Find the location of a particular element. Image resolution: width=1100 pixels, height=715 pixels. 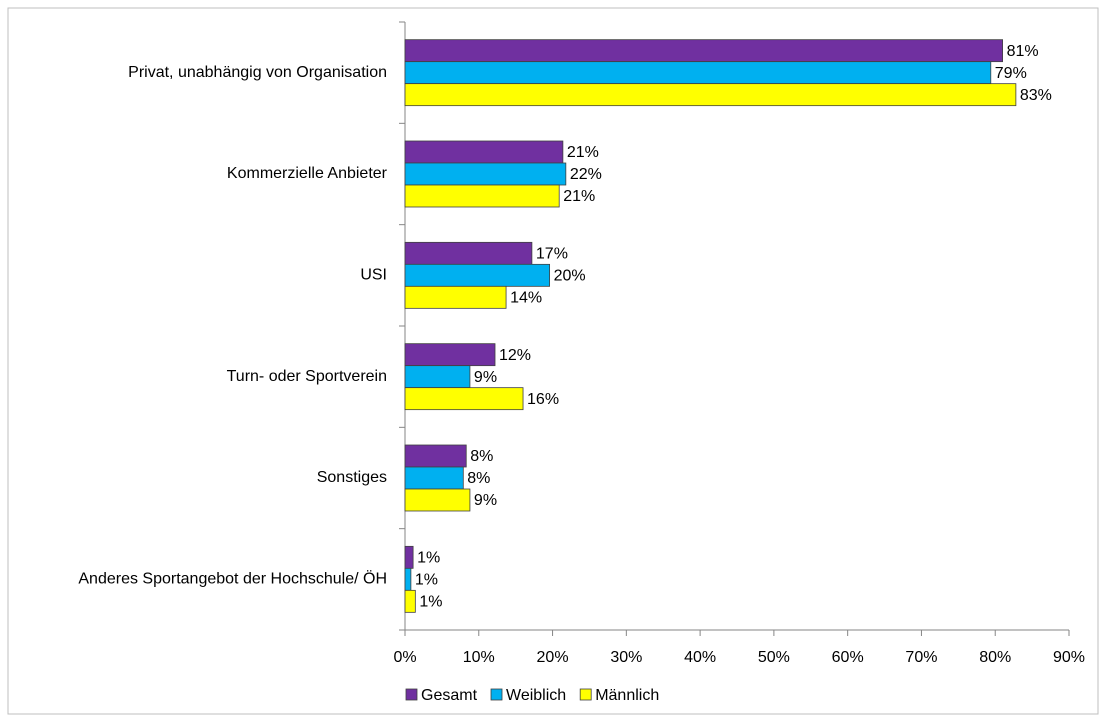

category-label: Anderes Sportangebot der Hochschule/ ÖH is located at coordinates (232, 579).